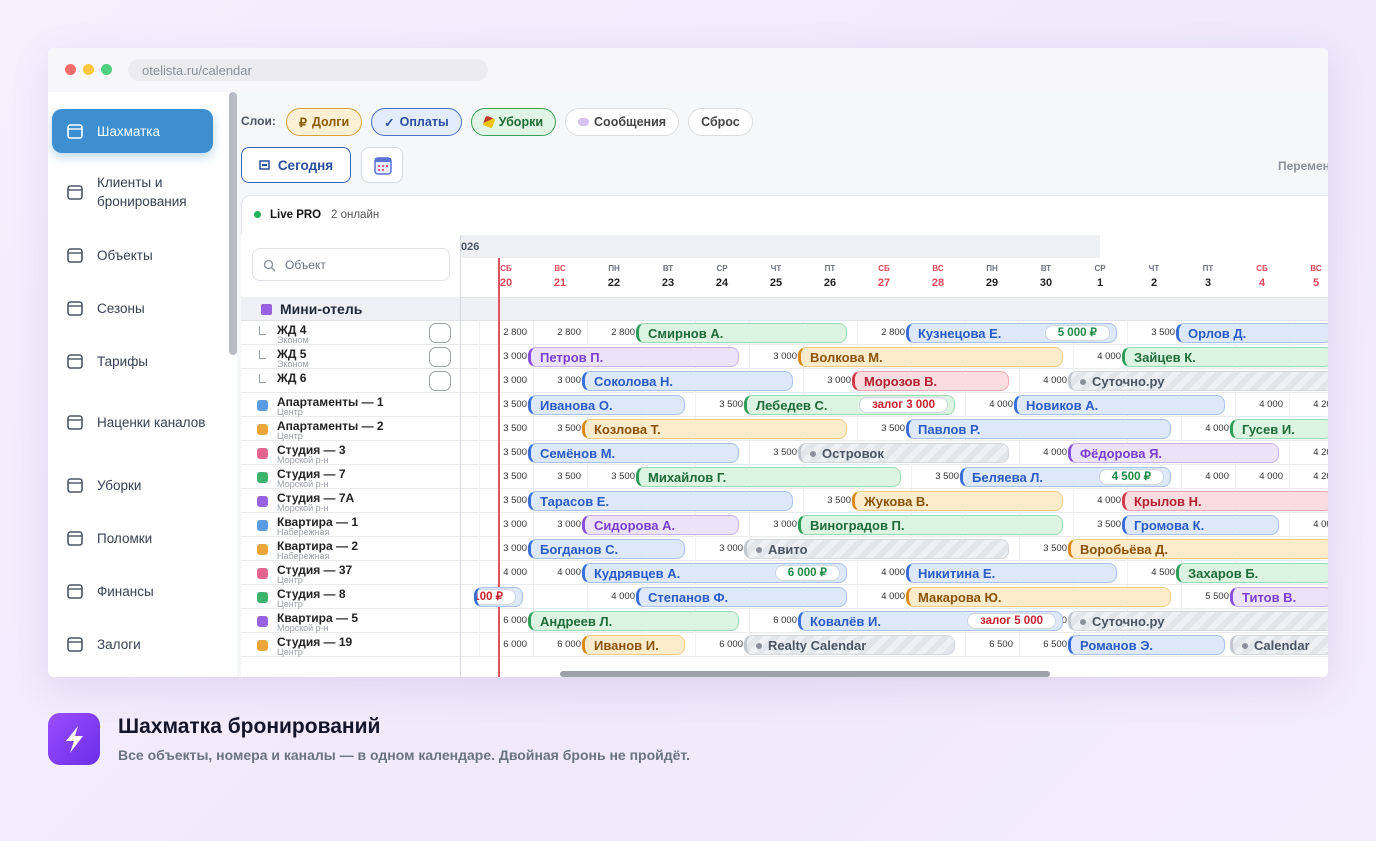  What do you see at coordinates (324, 122) in the screenshot?
I see `layer-chip: ₽ Долги` at bounding box center [324, 122].